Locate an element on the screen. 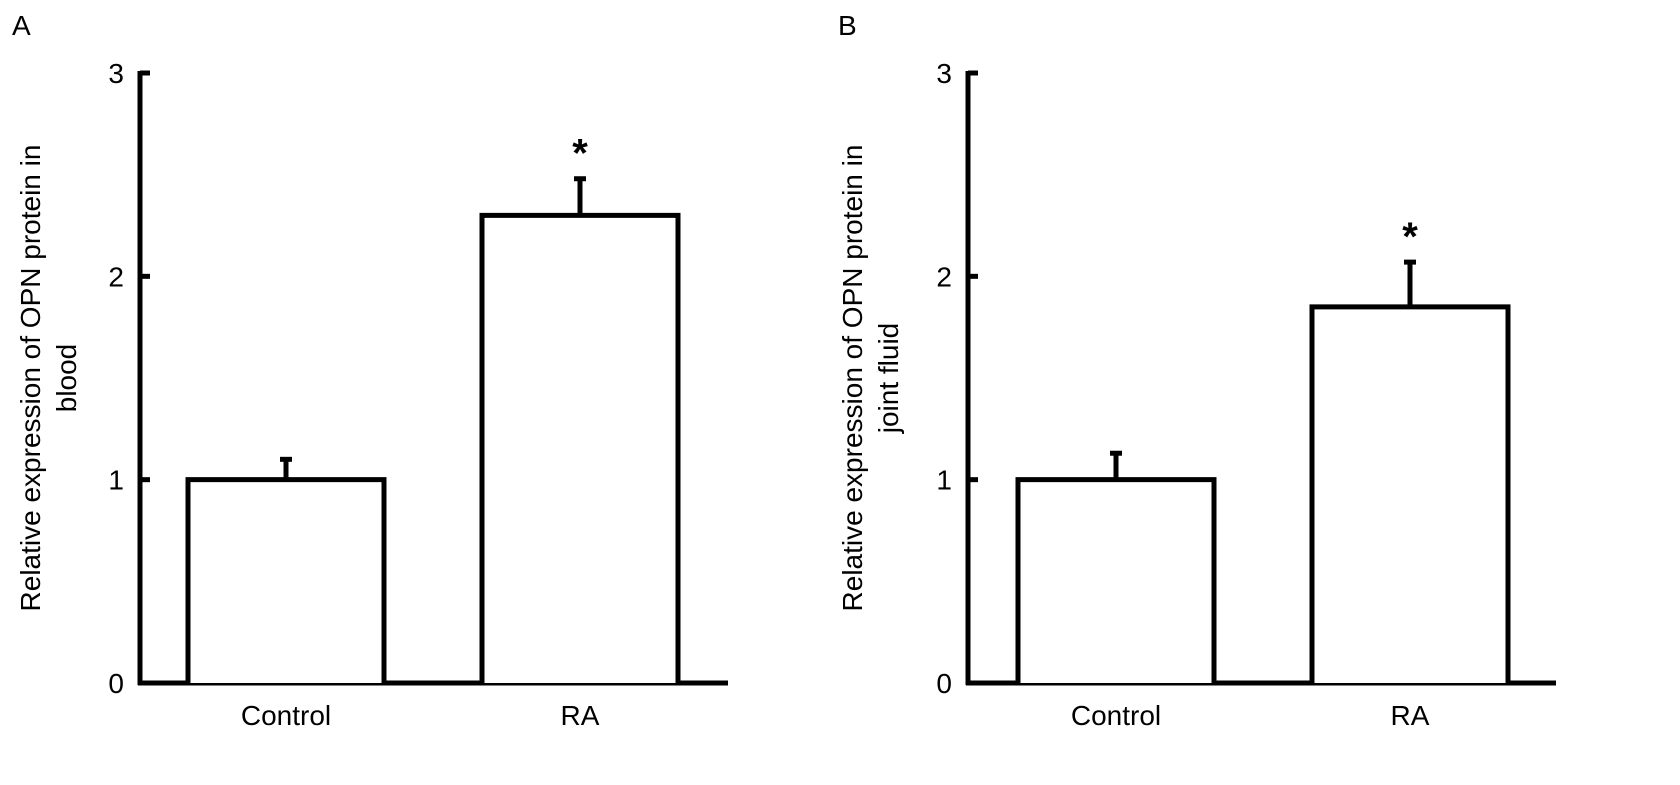 This screenshot has width=1680, height=785. y-axis-label-line: joint fluid is located at coordinates (888, 379).